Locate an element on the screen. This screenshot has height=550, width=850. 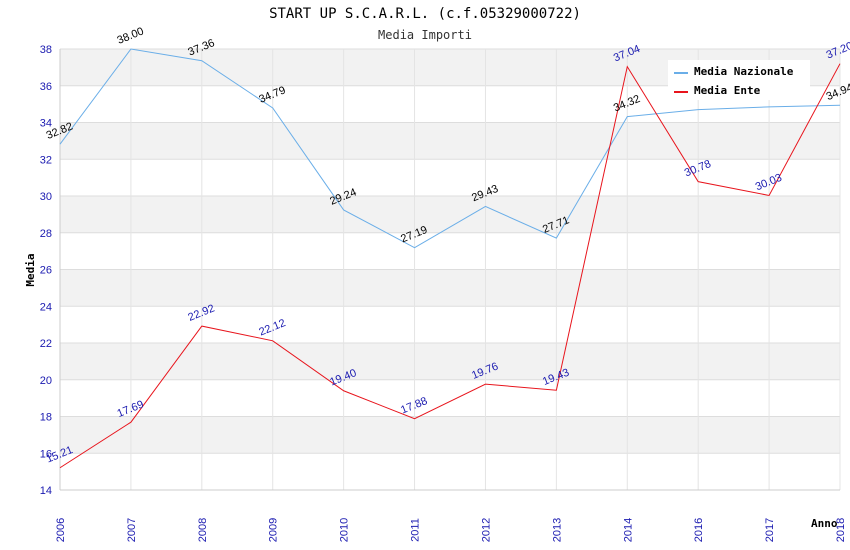
x-tick-label: 2007 is located at coordinates (132, 530).